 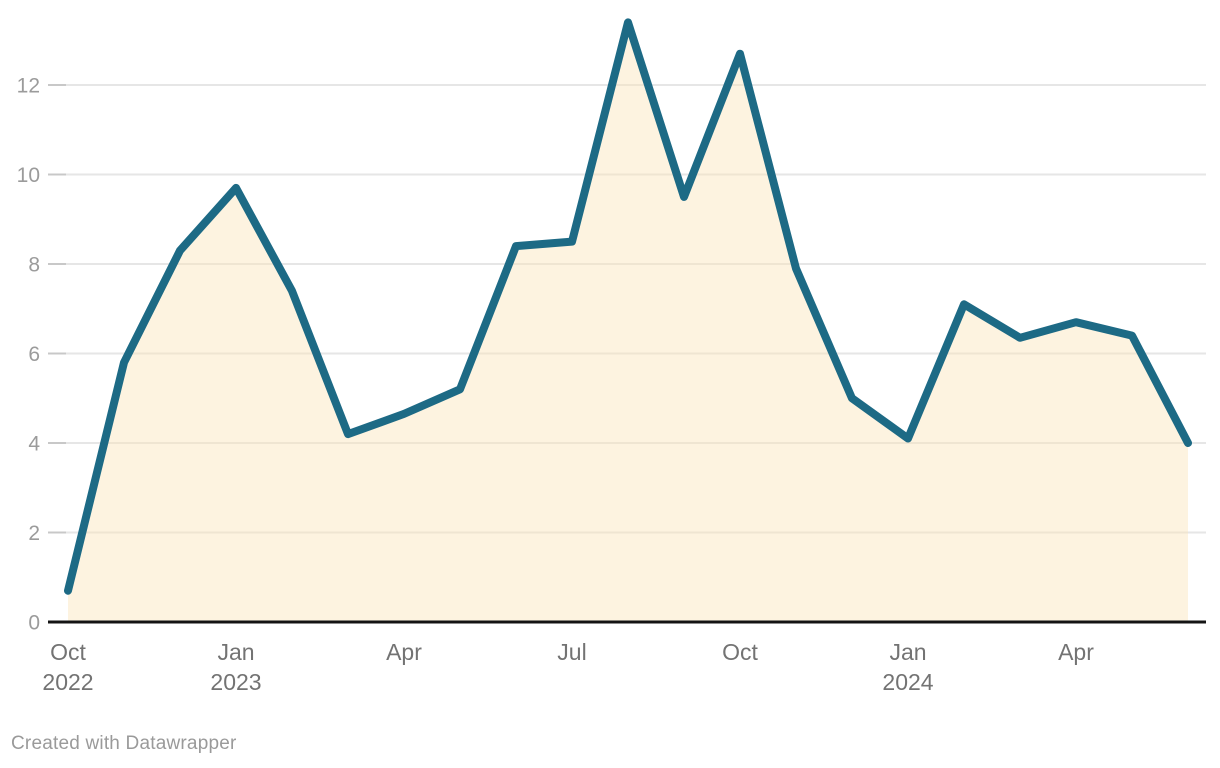 What do you see at coordinates (907, 682) in the screenshot?
I see `x-tick-label-year: 2024` at bounding box center [907, 682].